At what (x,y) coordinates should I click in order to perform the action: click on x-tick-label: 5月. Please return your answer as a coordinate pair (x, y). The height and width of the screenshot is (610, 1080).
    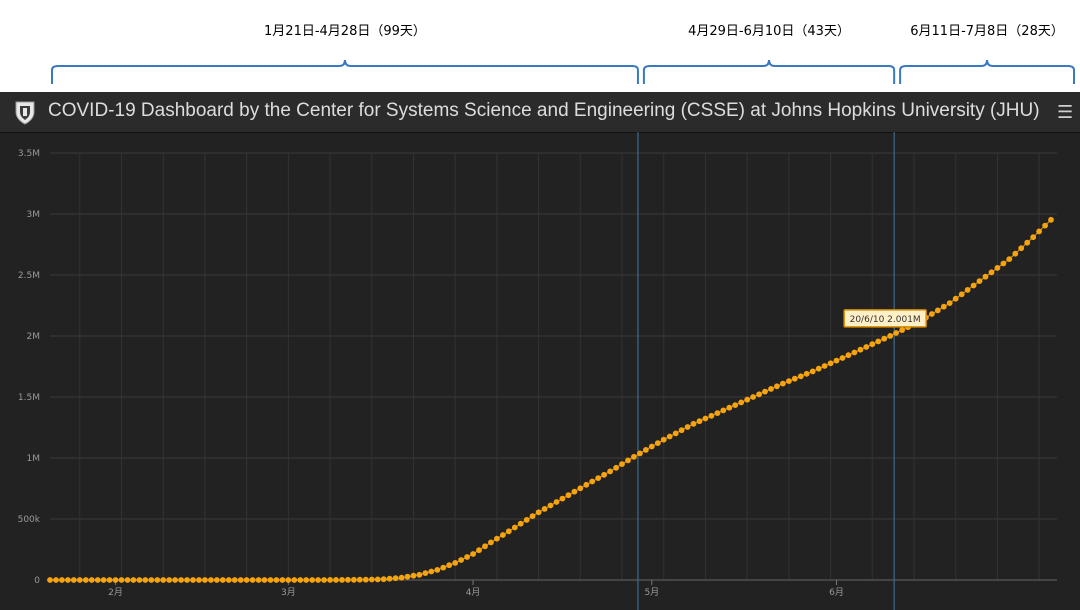
    Looking at the image, I should click on (651, 592).